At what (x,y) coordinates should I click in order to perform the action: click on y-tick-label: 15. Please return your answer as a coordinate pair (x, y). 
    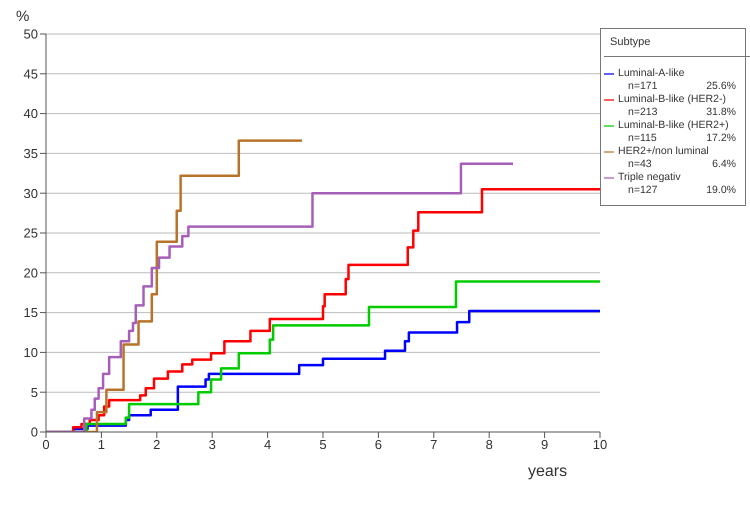
    Looking at the image, I should click on (31, 312).